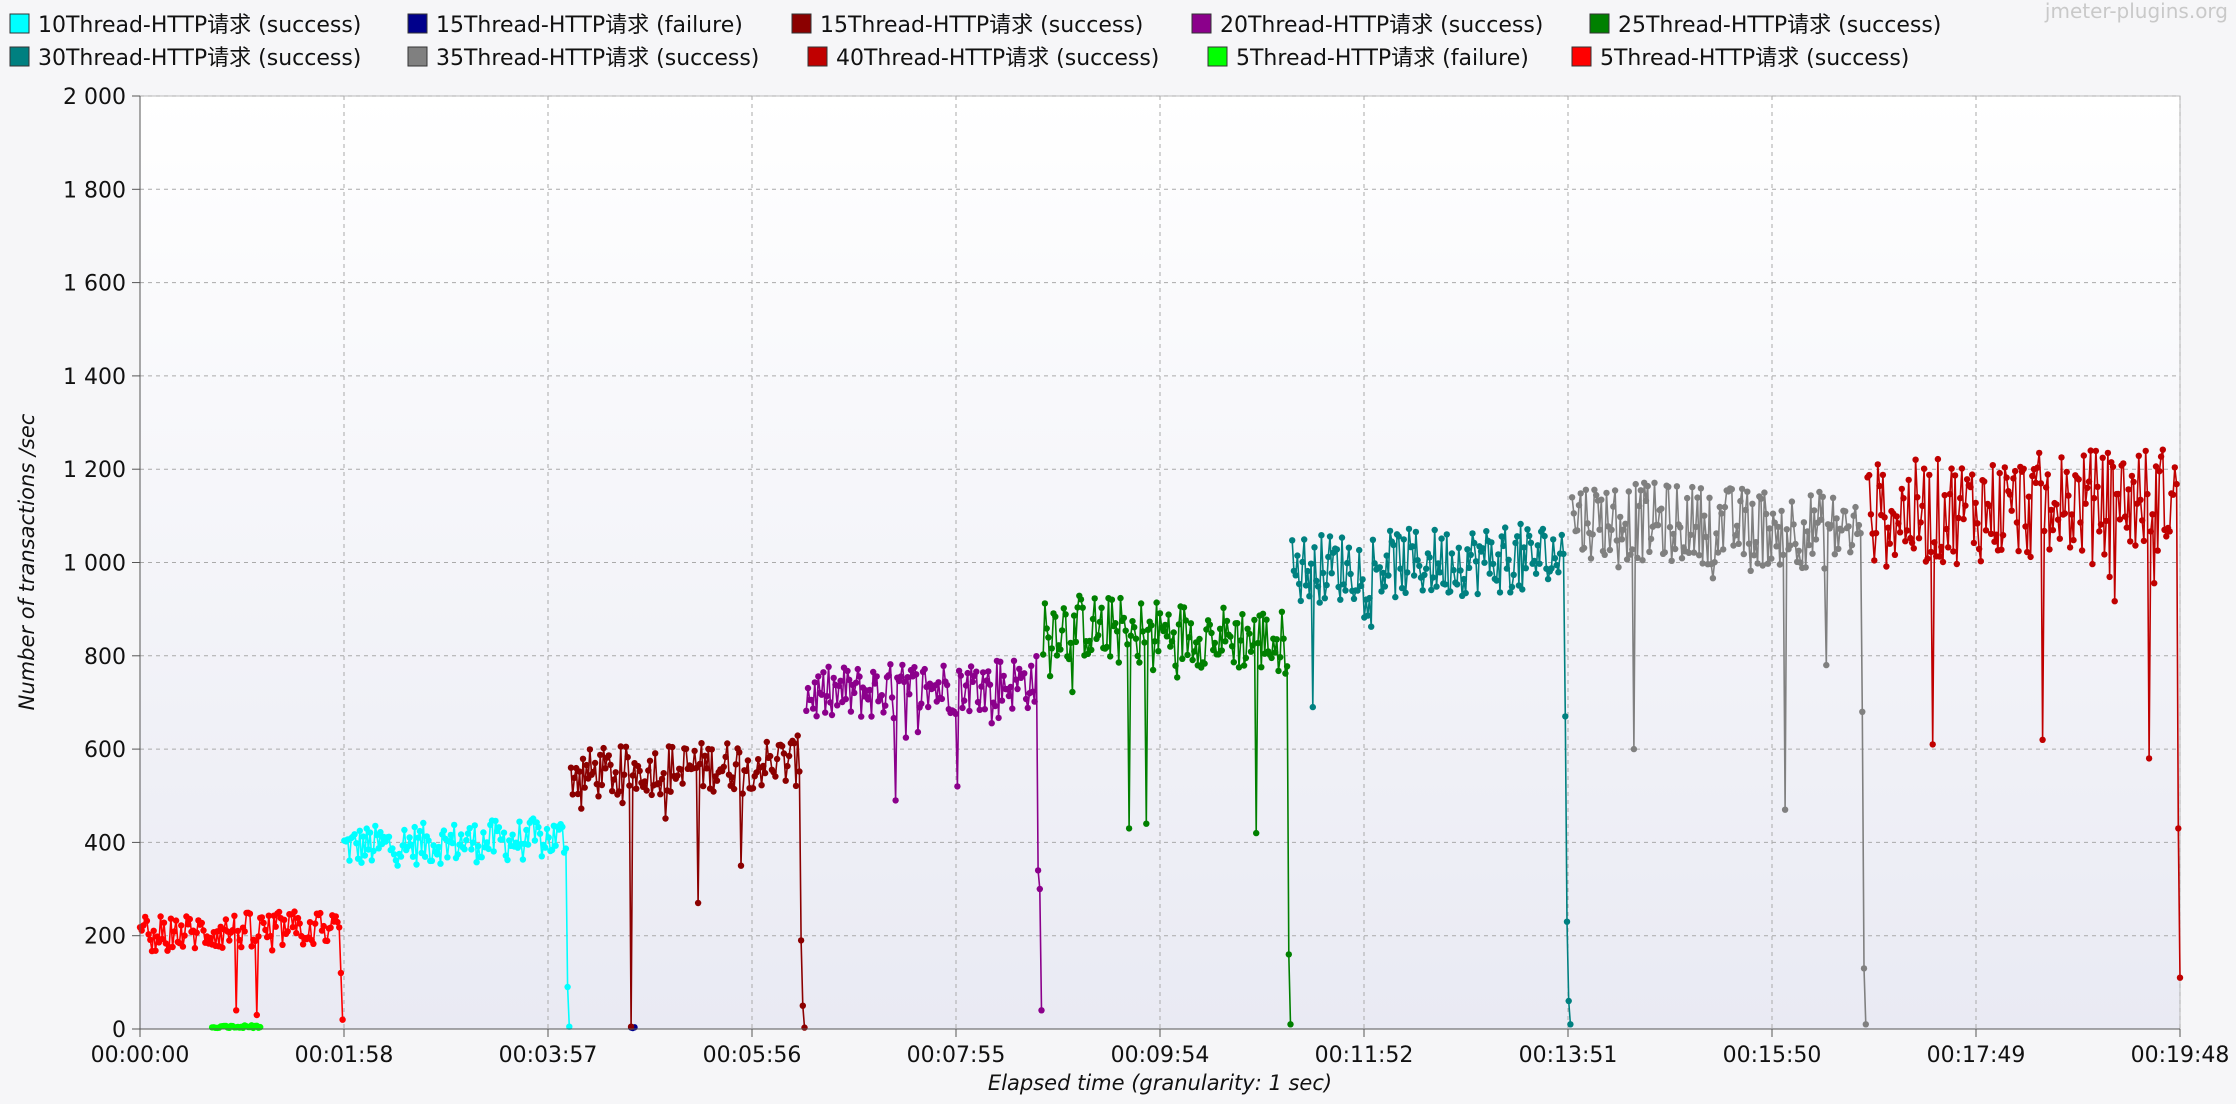  What do you see at coordinates (1367, 25) in the screenshot?
I see `legend-item: 20Thread-HTTP请求 (success)` at bounding box center [1367, 25].